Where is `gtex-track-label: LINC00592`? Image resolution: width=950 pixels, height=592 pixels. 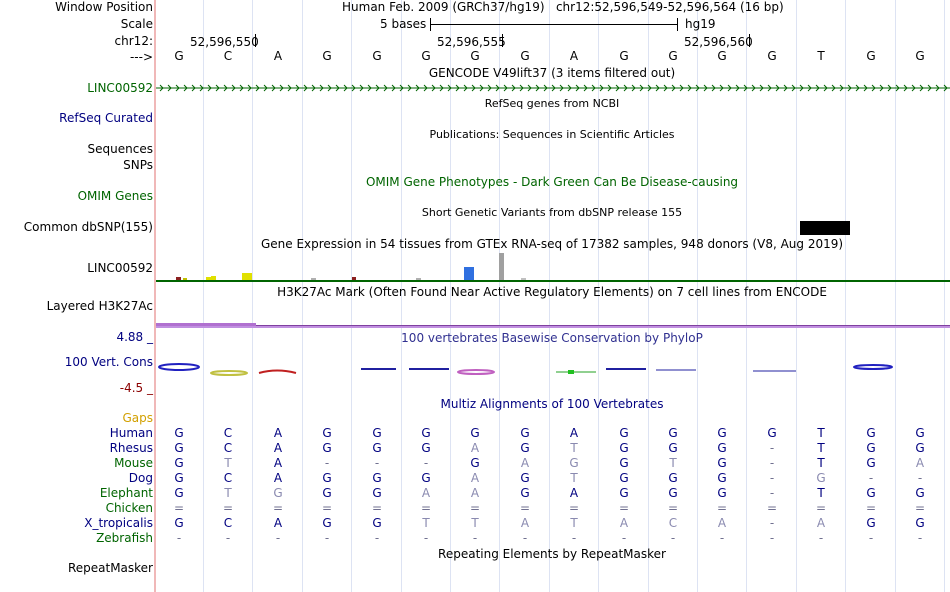
gtex-track-label: LINC00592 is located at coordinates (120, 268).